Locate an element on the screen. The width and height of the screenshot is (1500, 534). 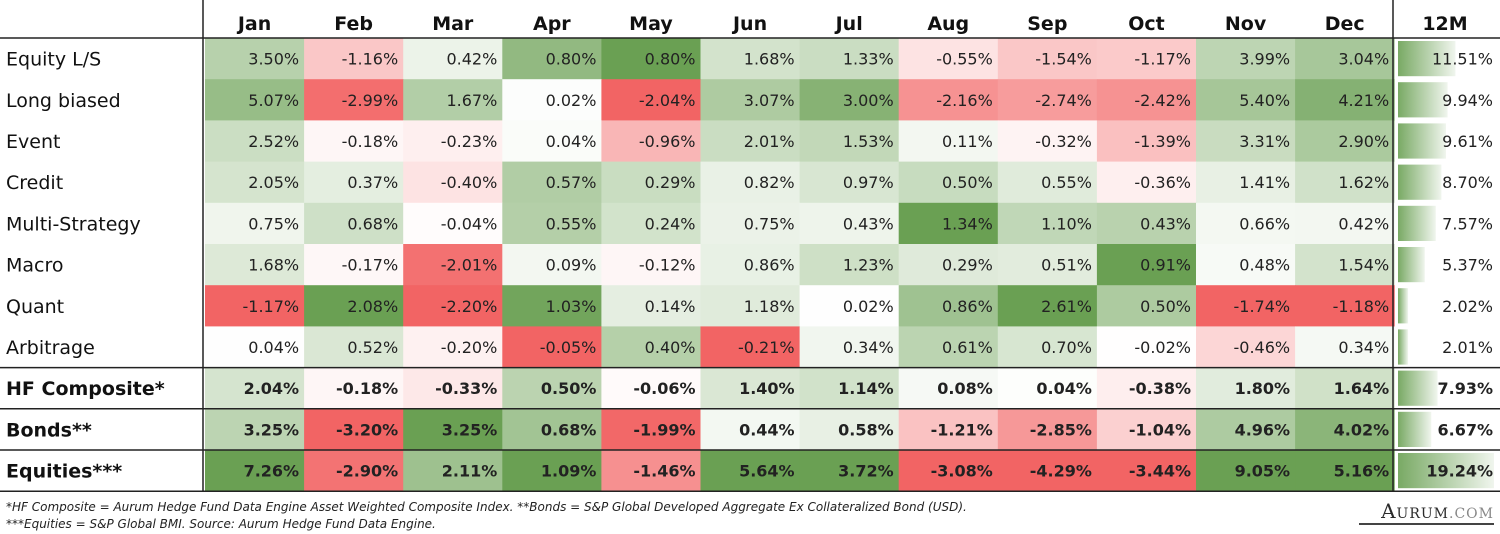
cell-long-biased-nov is located at coordinates (1246, 100).